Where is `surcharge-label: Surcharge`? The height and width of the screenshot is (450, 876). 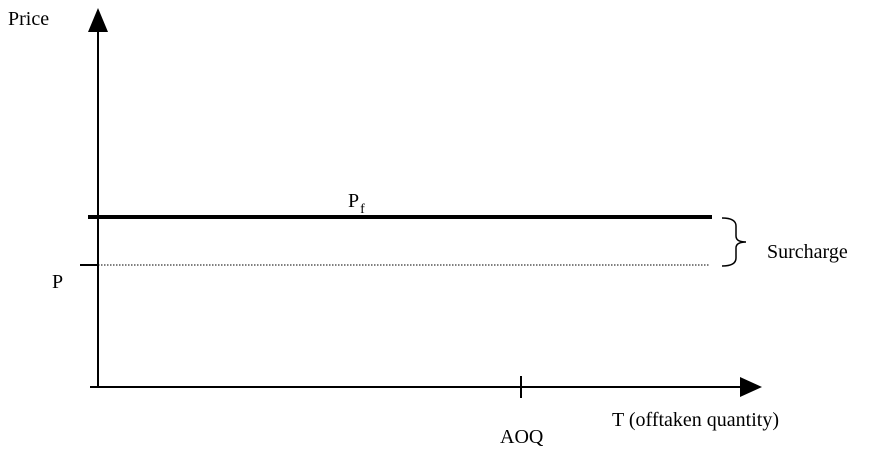 surcharge-label: Surcharge is located at coordinates (807, 252).